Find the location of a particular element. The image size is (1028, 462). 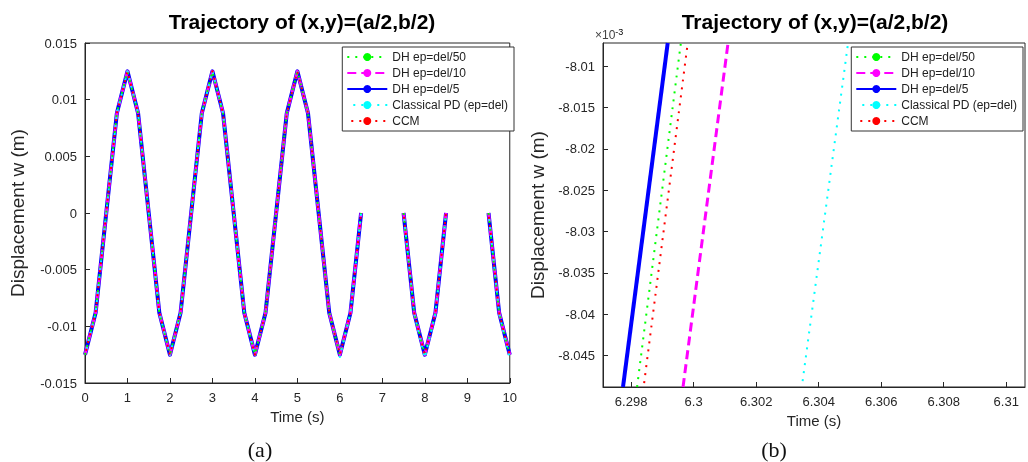

y-tick-label: 0 is located at coordinates (73, 213).